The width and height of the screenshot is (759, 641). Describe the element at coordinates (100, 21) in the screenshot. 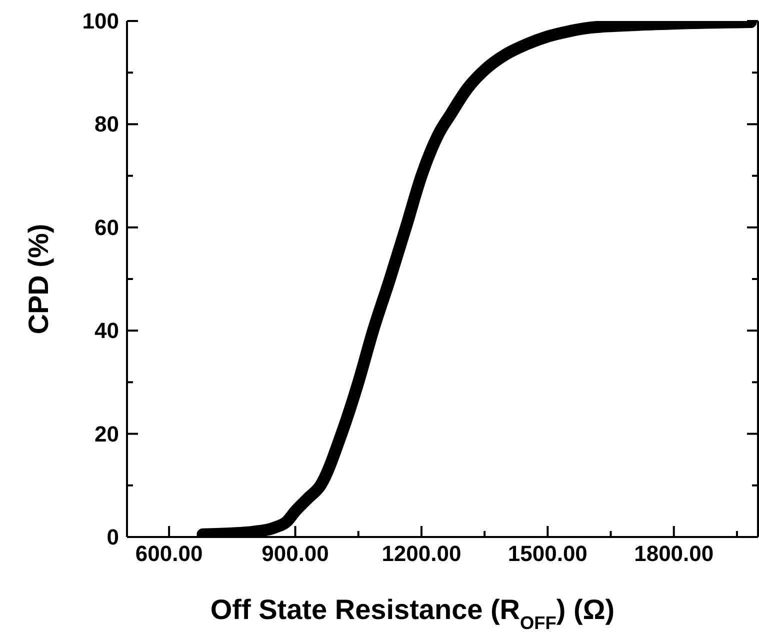

I see `y-tick-label: 100` at that location.